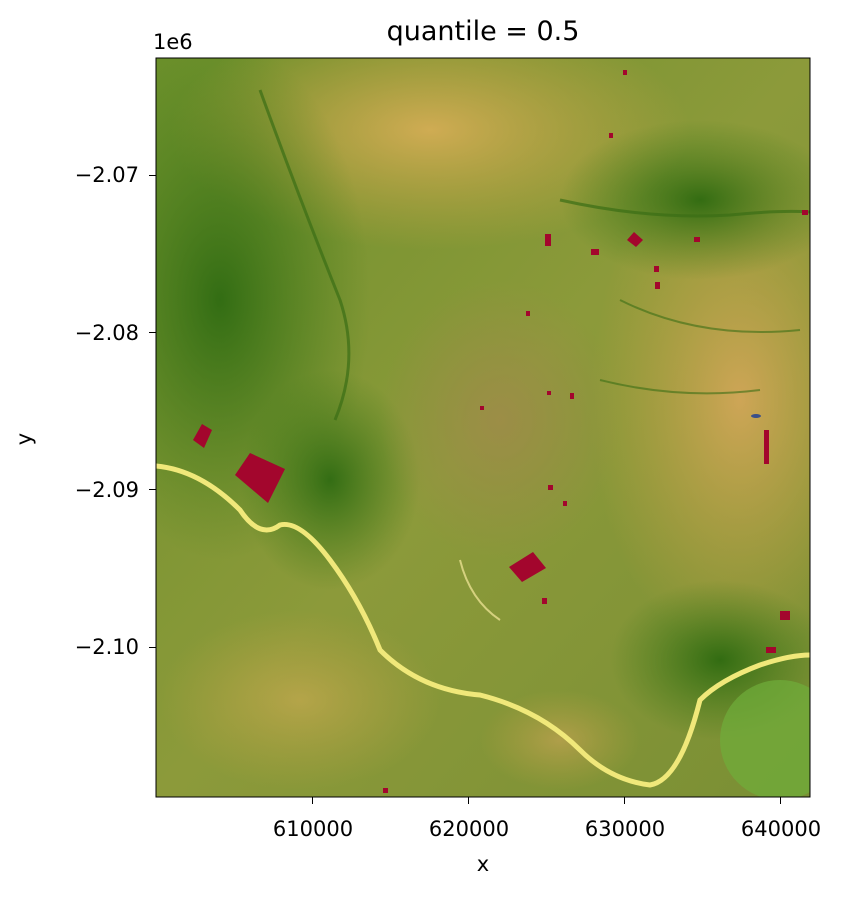 The height and width of the screenshot is (898, 851). I want to click on y-tick-label: −2.09, so click(106, 490).